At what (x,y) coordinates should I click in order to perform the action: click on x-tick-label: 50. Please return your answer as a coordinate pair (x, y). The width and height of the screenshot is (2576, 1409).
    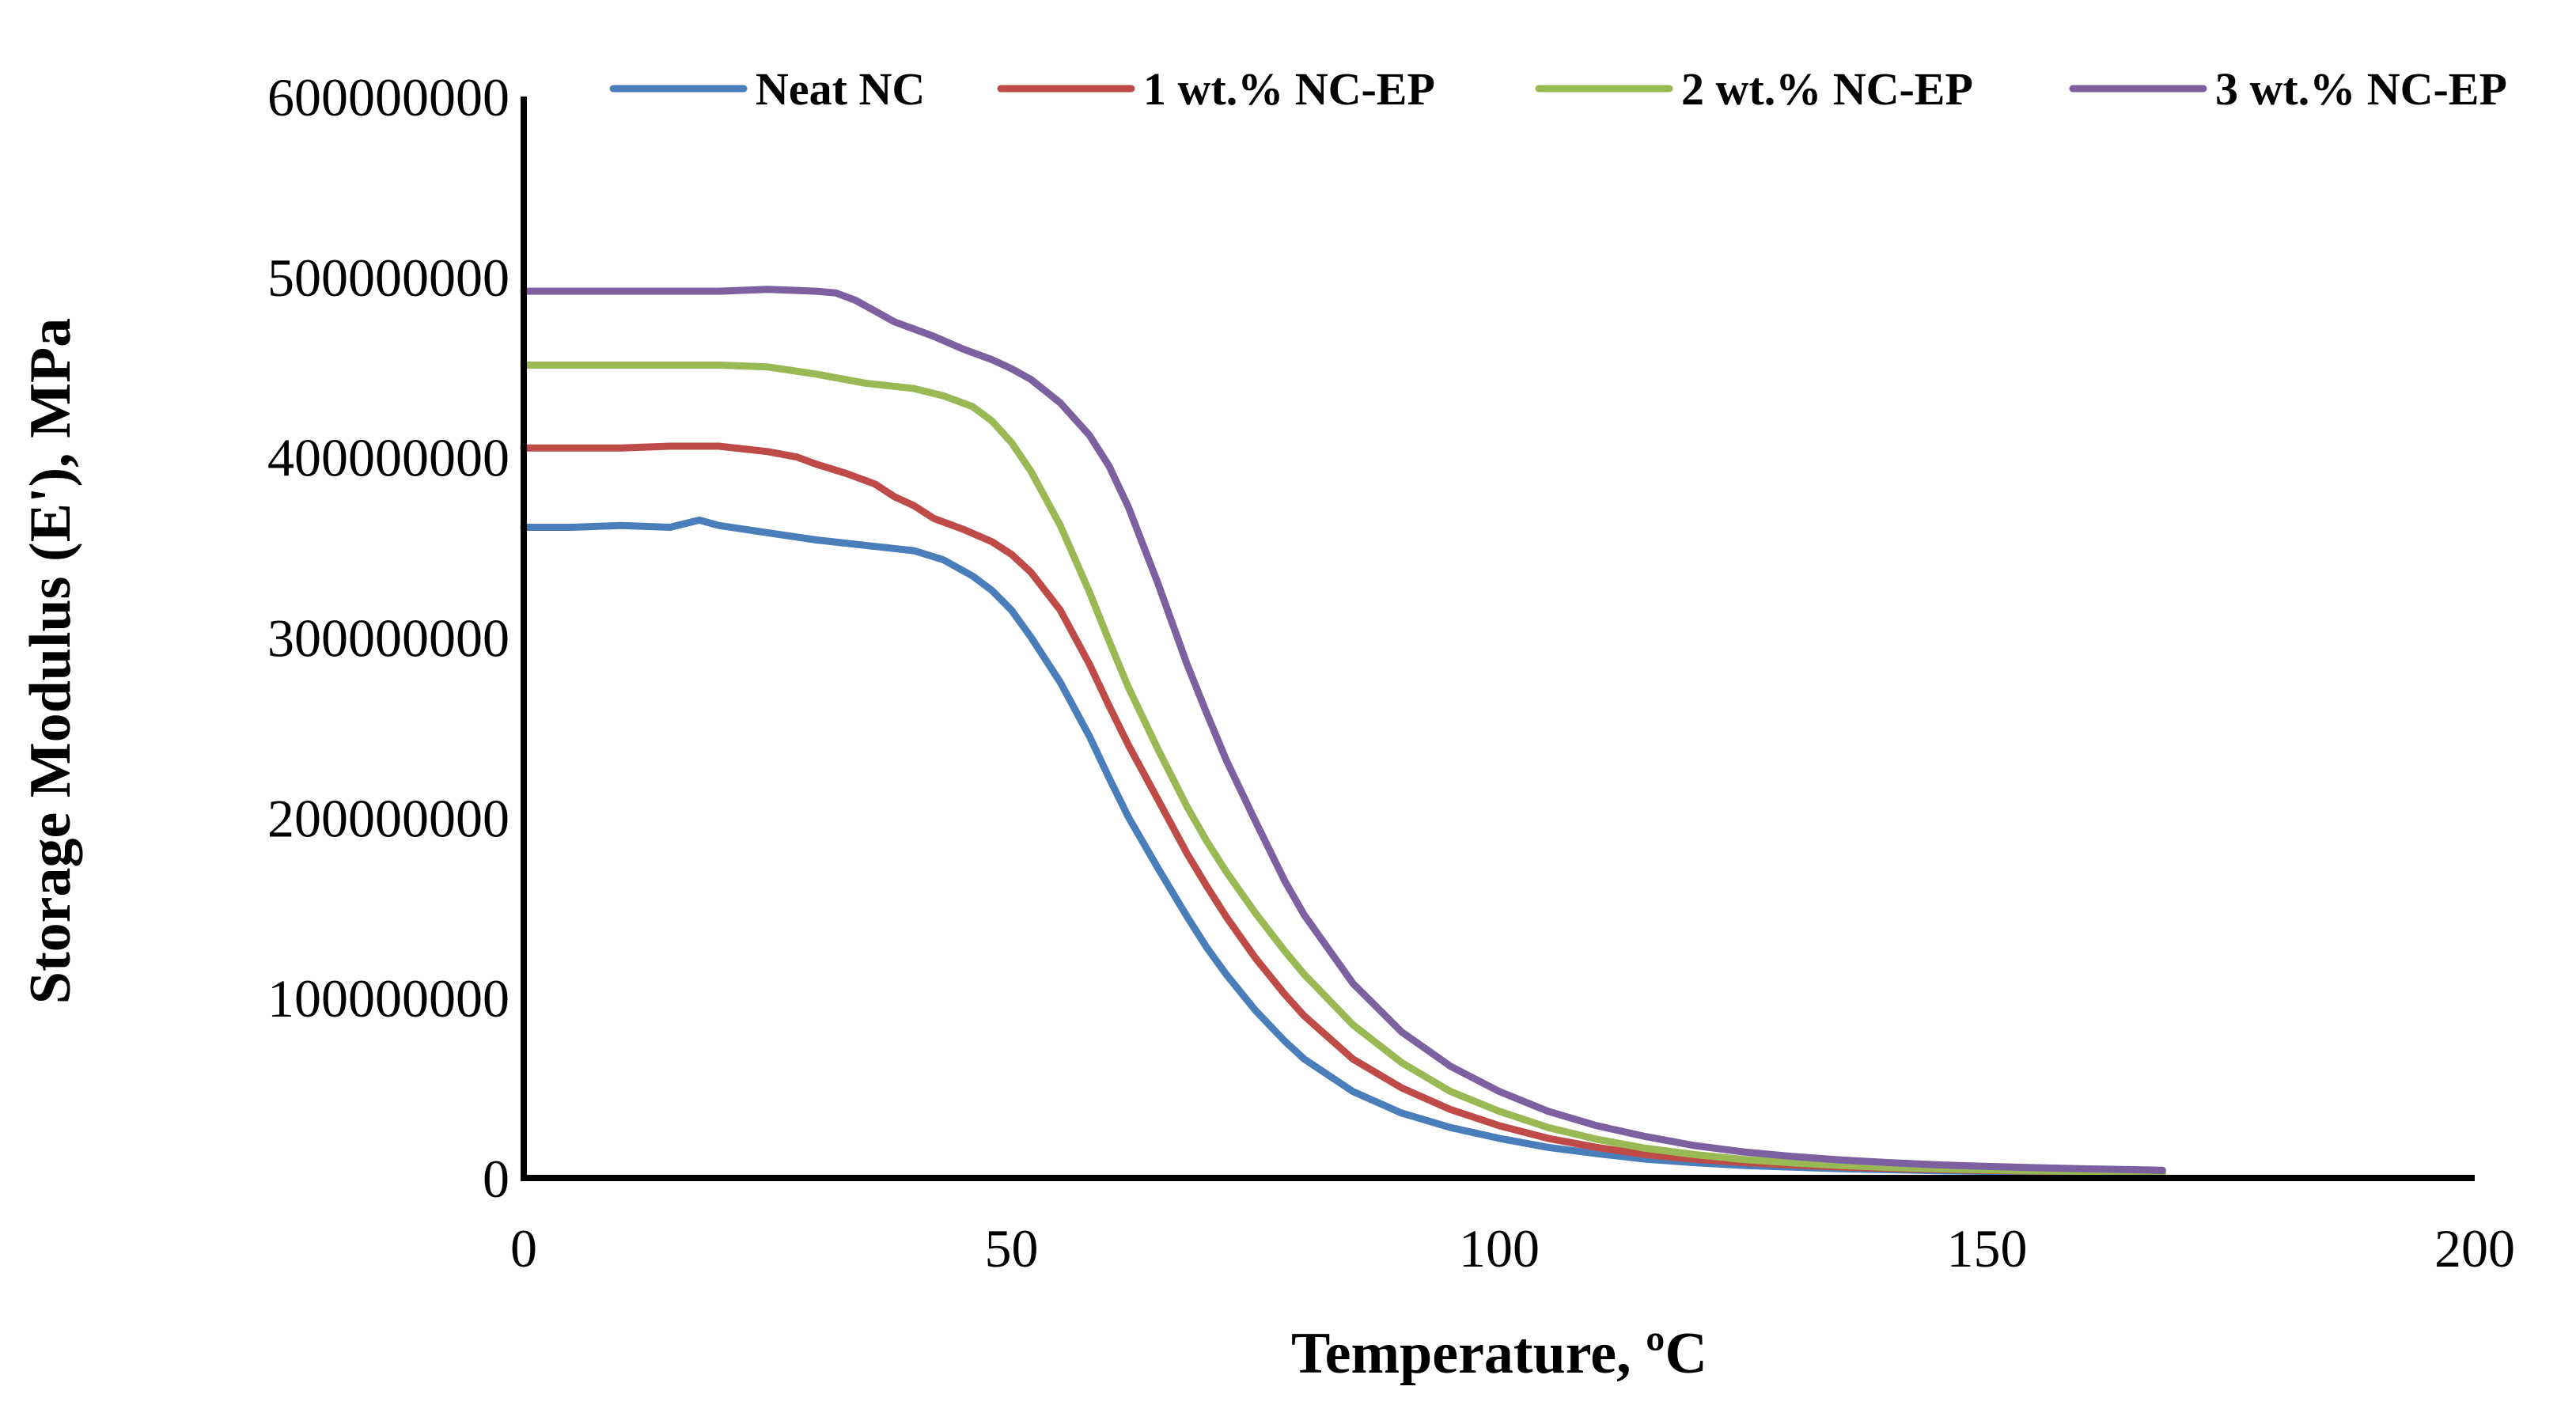
    Looking at the image, I should click on (1012, 1248).